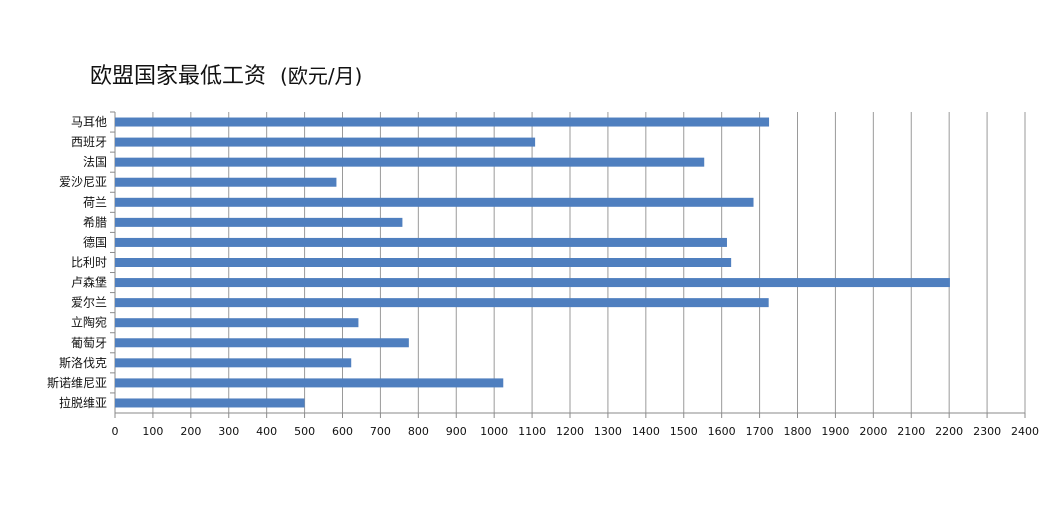  I want to click on x-tick-label: 1400, so click(646, 431).